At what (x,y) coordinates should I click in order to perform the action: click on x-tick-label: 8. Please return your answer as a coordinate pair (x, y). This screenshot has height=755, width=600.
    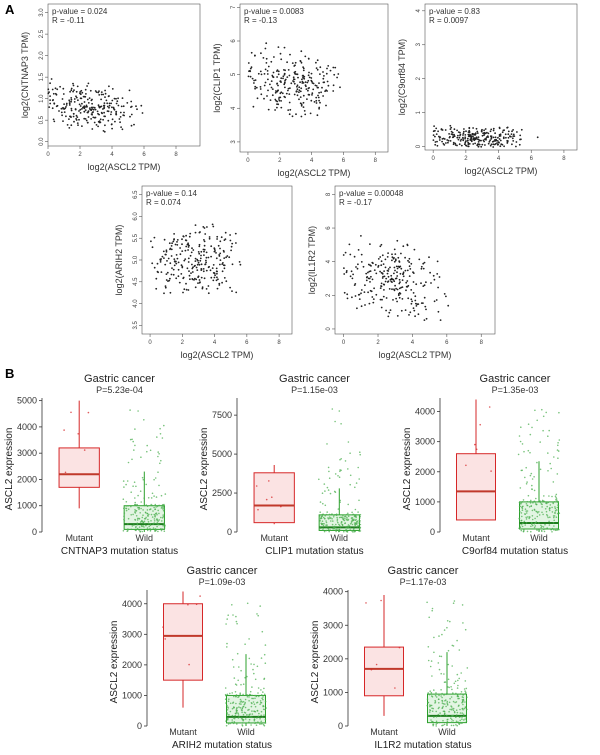
    Looking at the image, I should click on (176, 155).